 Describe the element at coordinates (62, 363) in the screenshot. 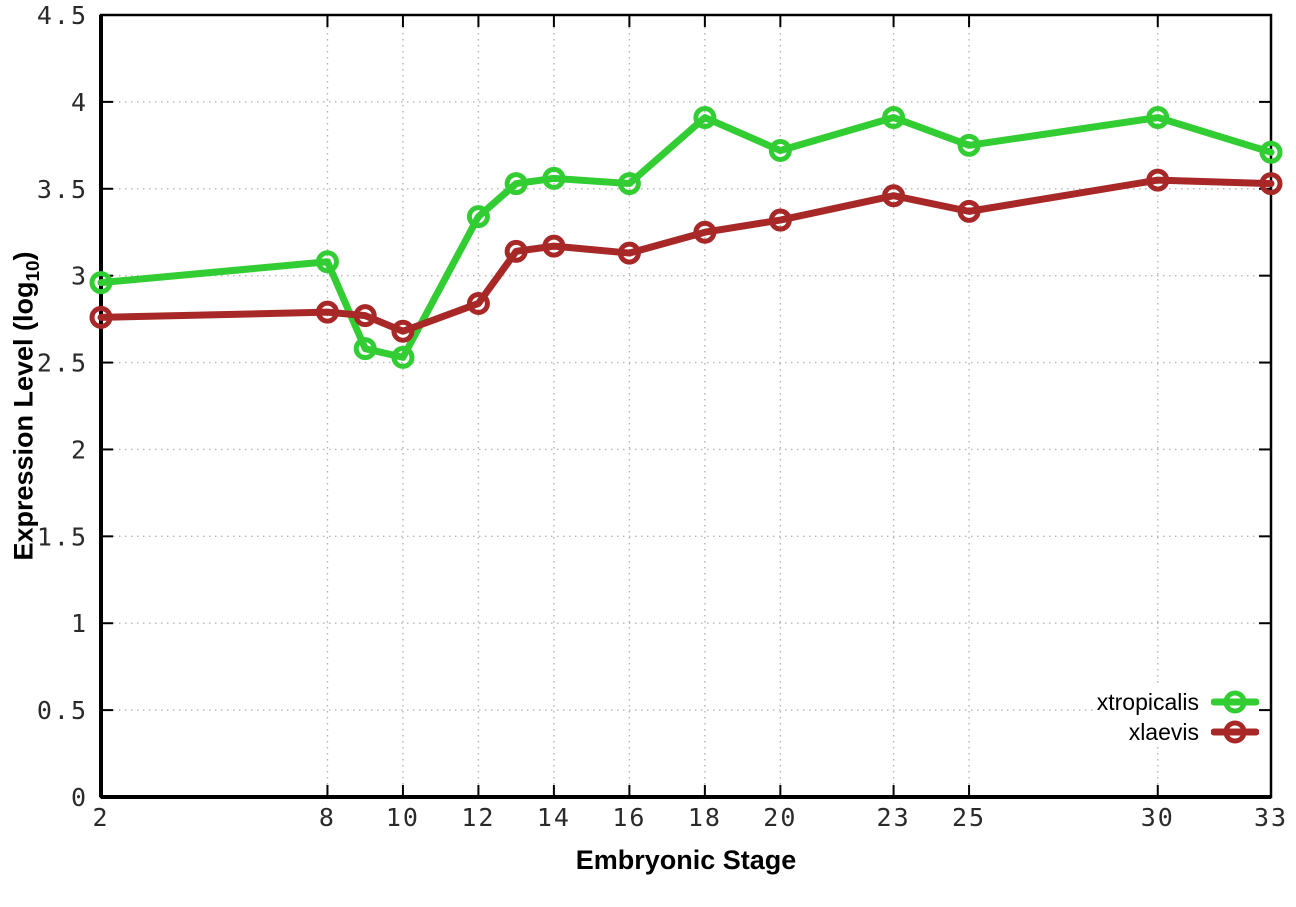

I see `y-tick-label-2.5: 2.5` at that location.